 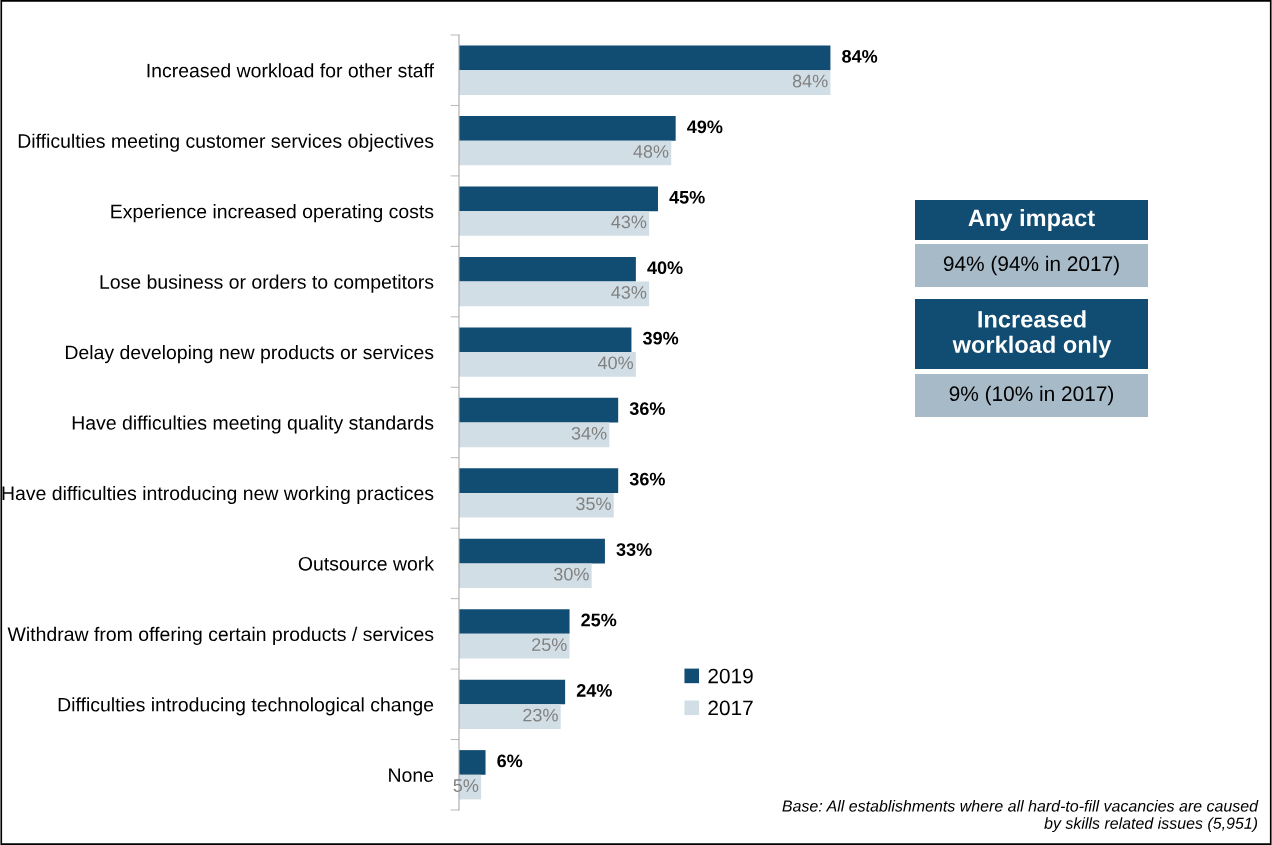 What do you see at coordinates (660, 338) in the screenshot?
I see `data-label: 39%` at bounding box center [660, 338].